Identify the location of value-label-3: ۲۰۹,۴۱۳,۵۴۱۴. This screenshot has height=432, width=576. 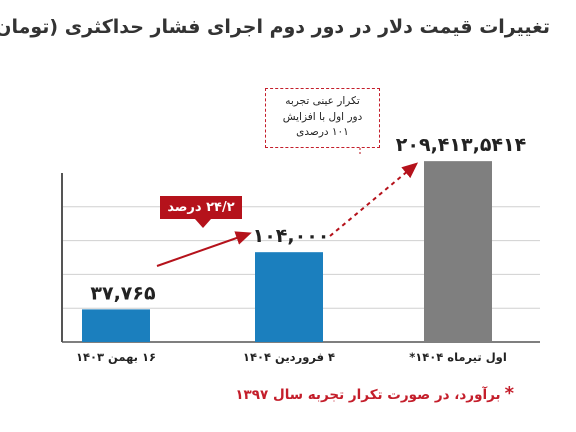
(461, 145).